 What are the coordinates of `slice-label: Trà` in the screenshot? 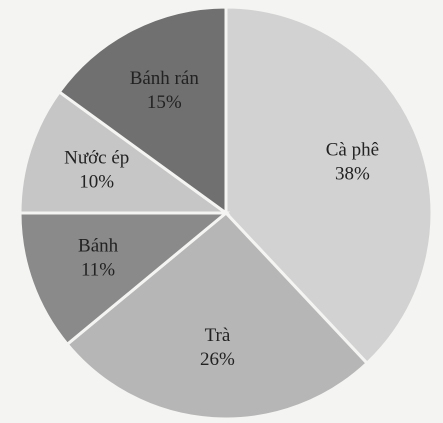 It's located at (218, 335).